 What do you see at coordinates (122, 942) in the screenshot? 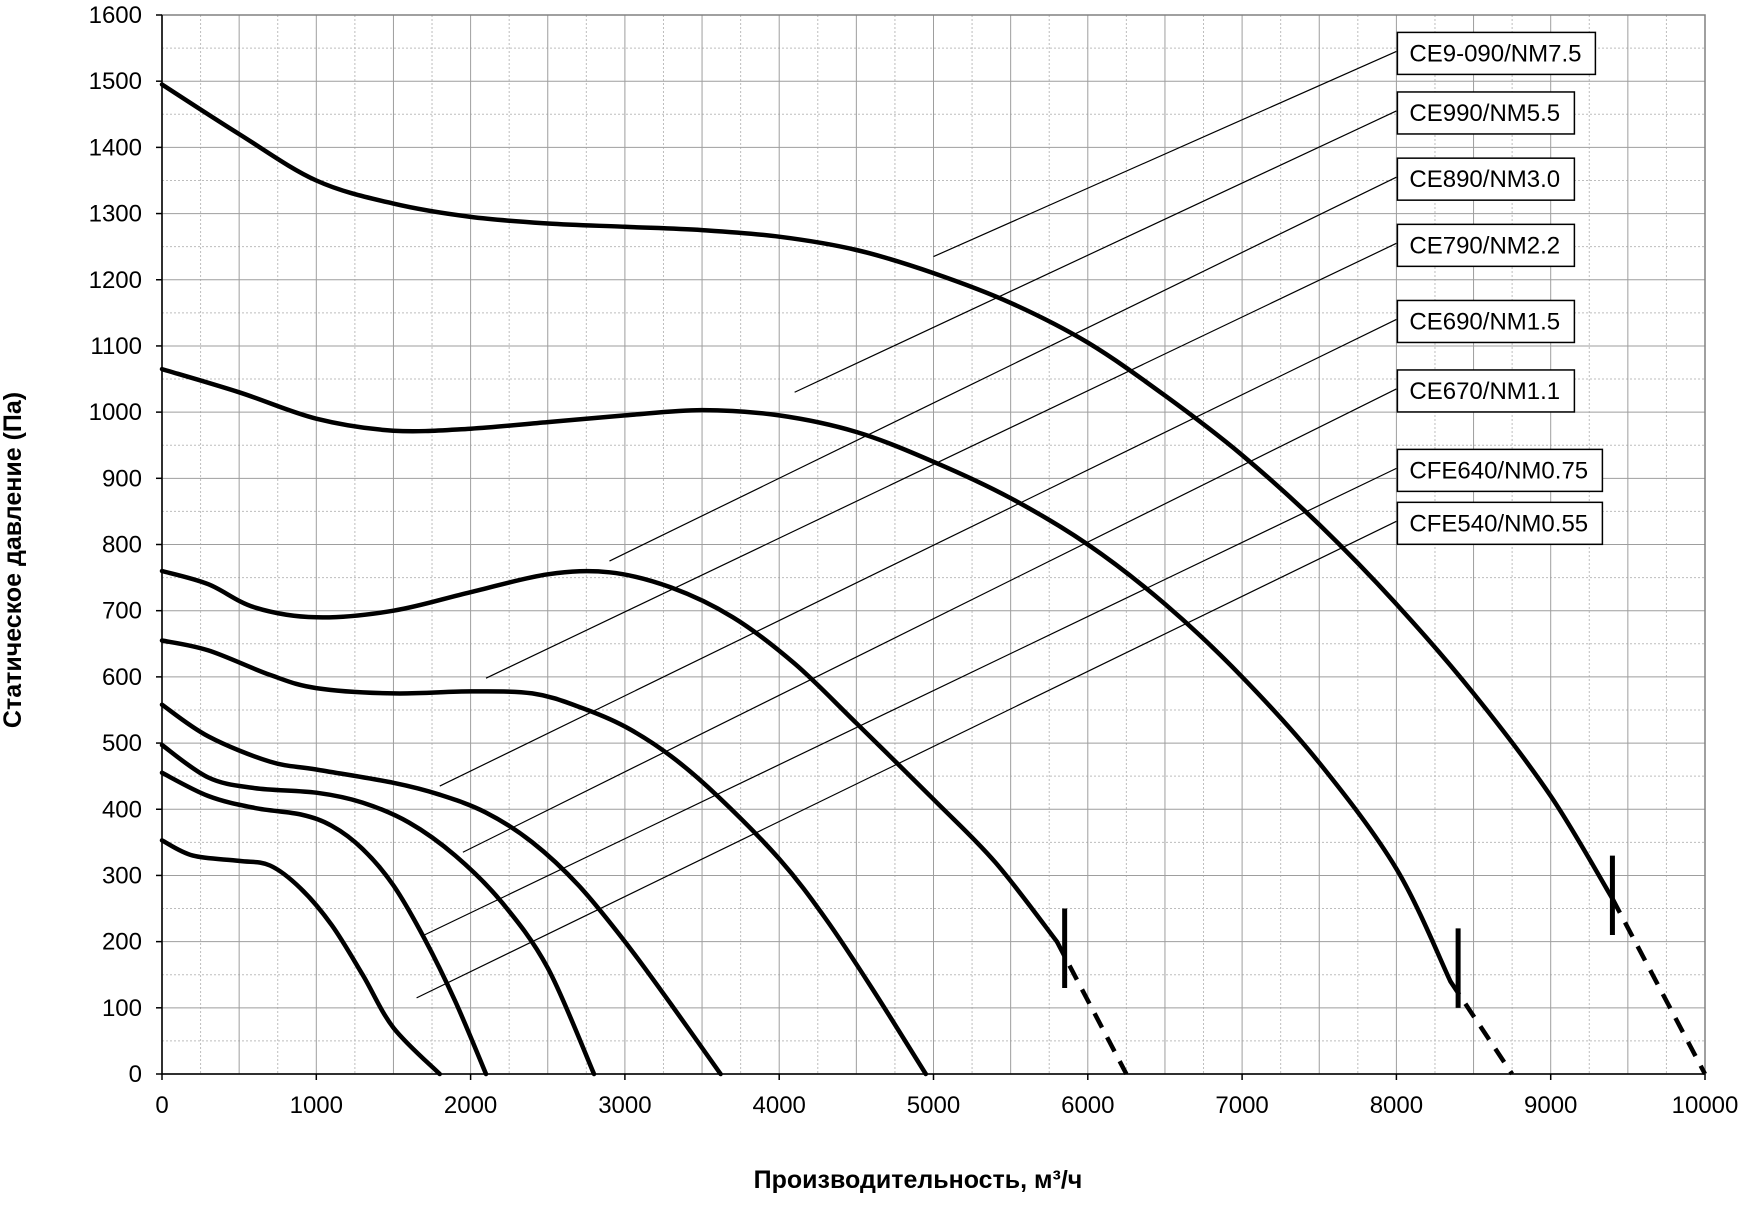
I see `y-tick-label: 200` at bounding box center [122, 942].